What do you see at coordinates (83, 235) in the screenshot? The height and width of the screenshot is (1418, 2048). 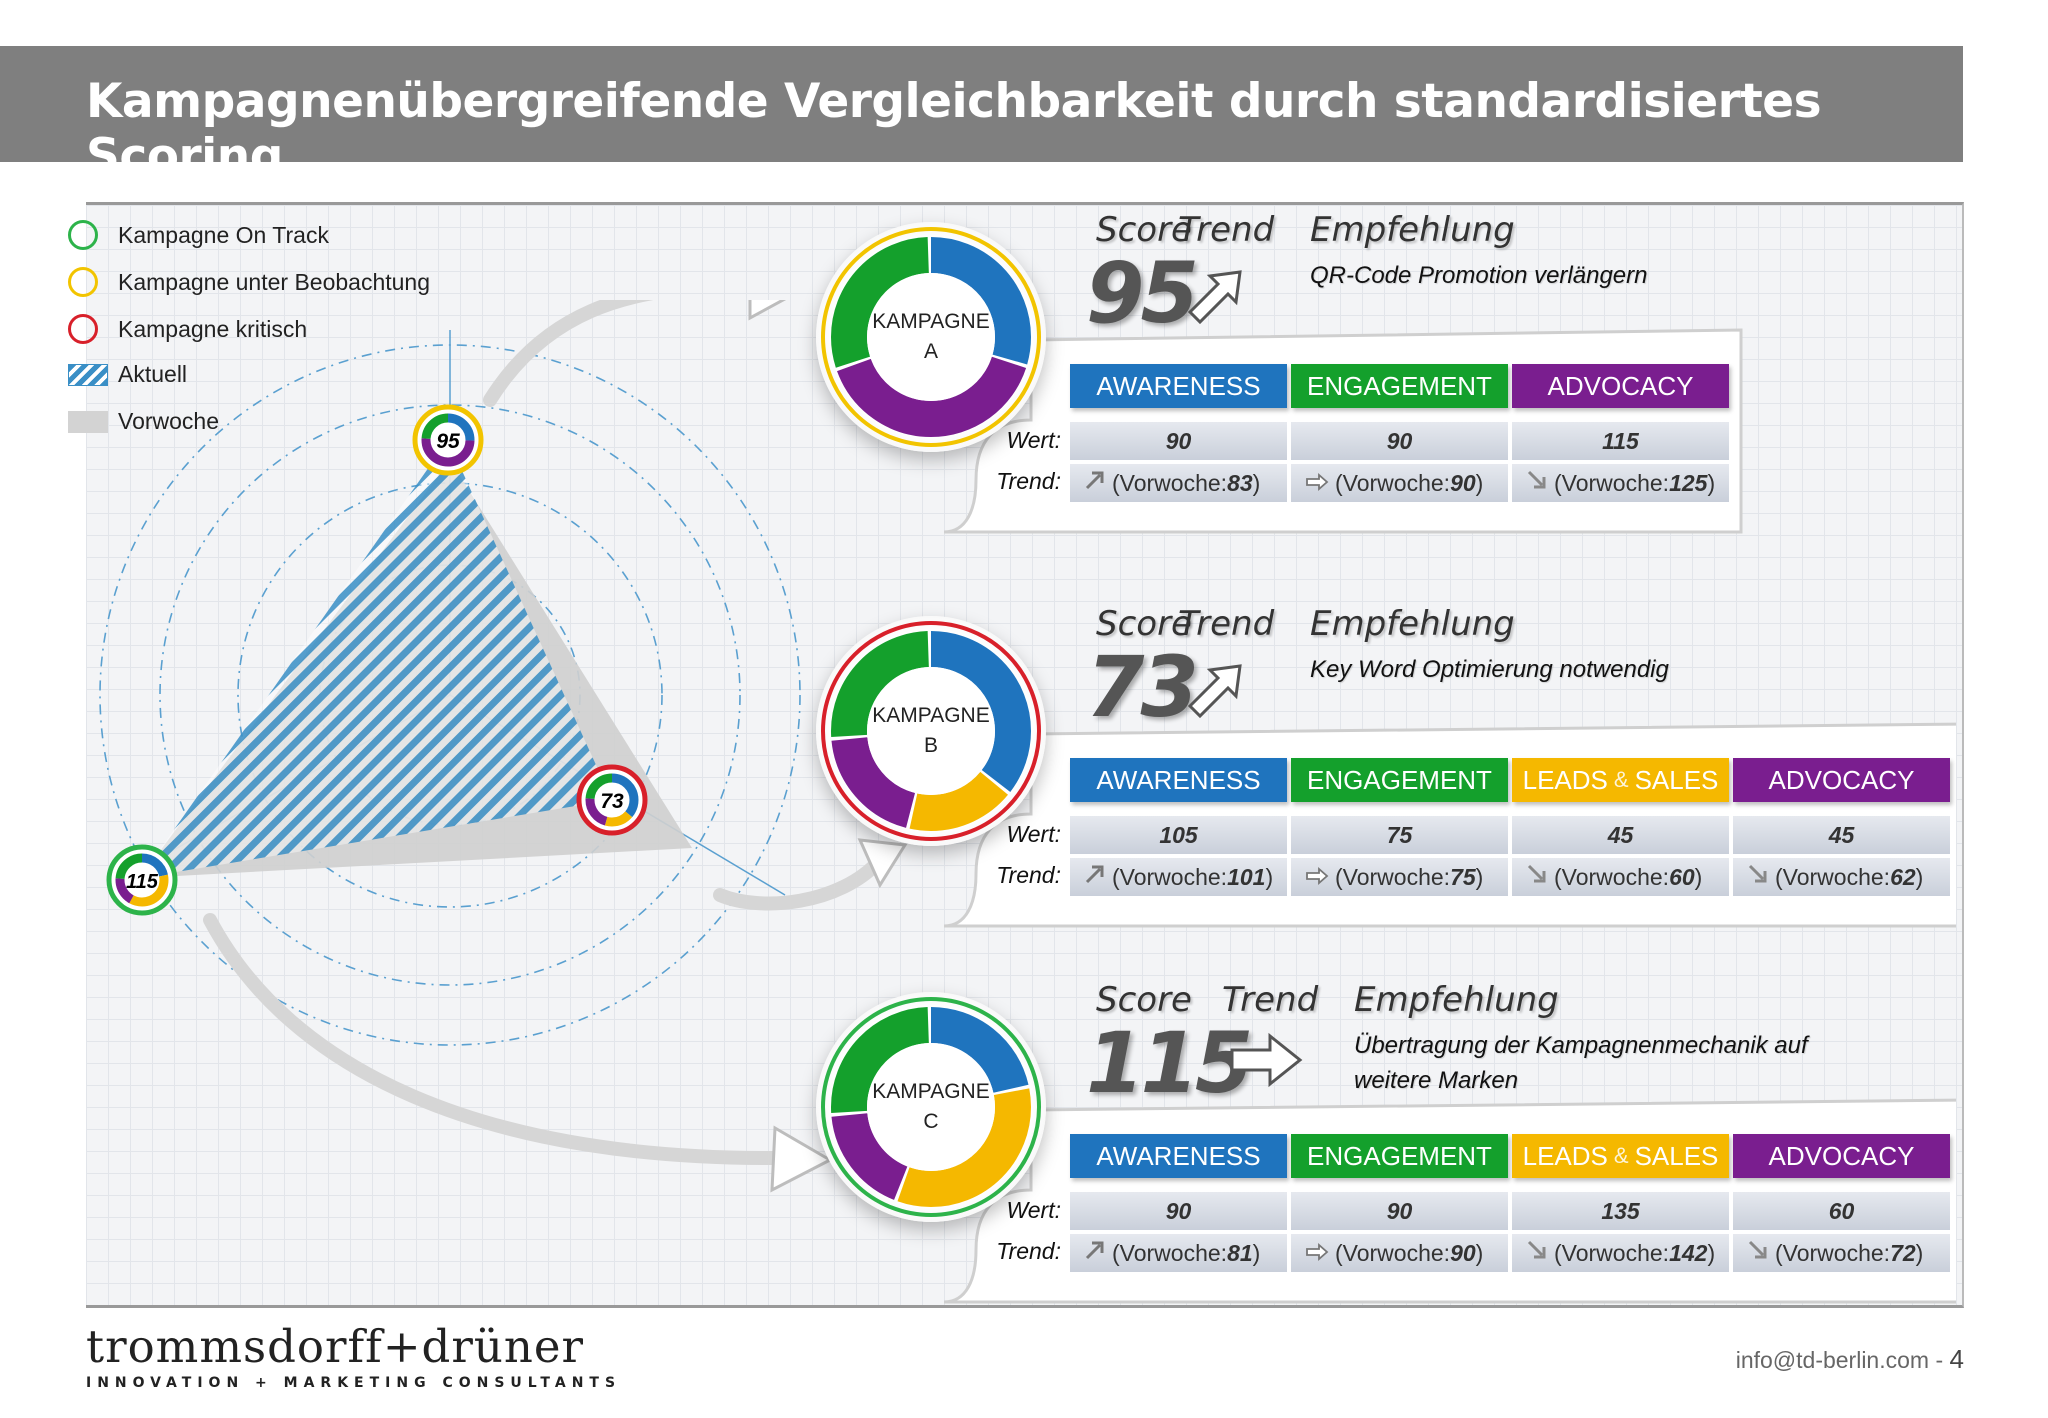 I see `green-circle-icon` at bounding box center [83, 235].